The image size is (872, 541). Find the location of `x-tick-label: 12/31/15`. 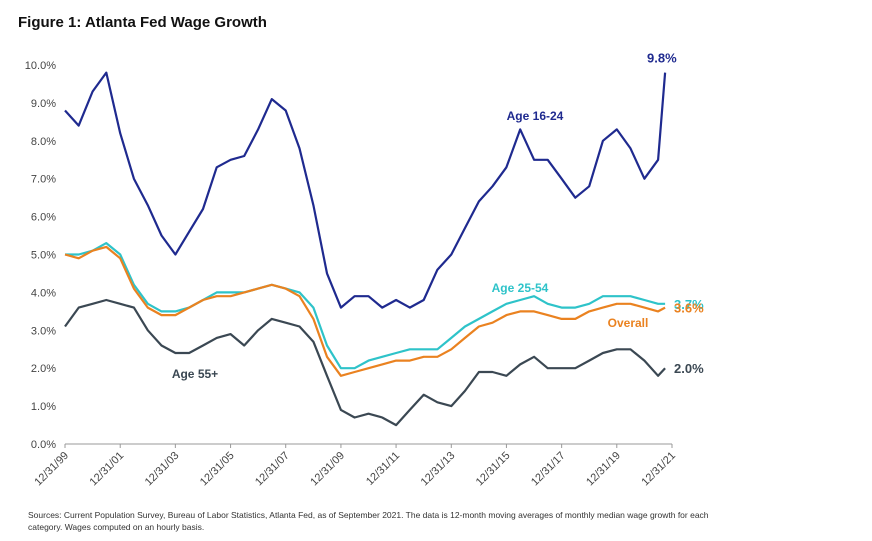

x-tick-label: 12/31/15 is located at coordinates (493, 469).